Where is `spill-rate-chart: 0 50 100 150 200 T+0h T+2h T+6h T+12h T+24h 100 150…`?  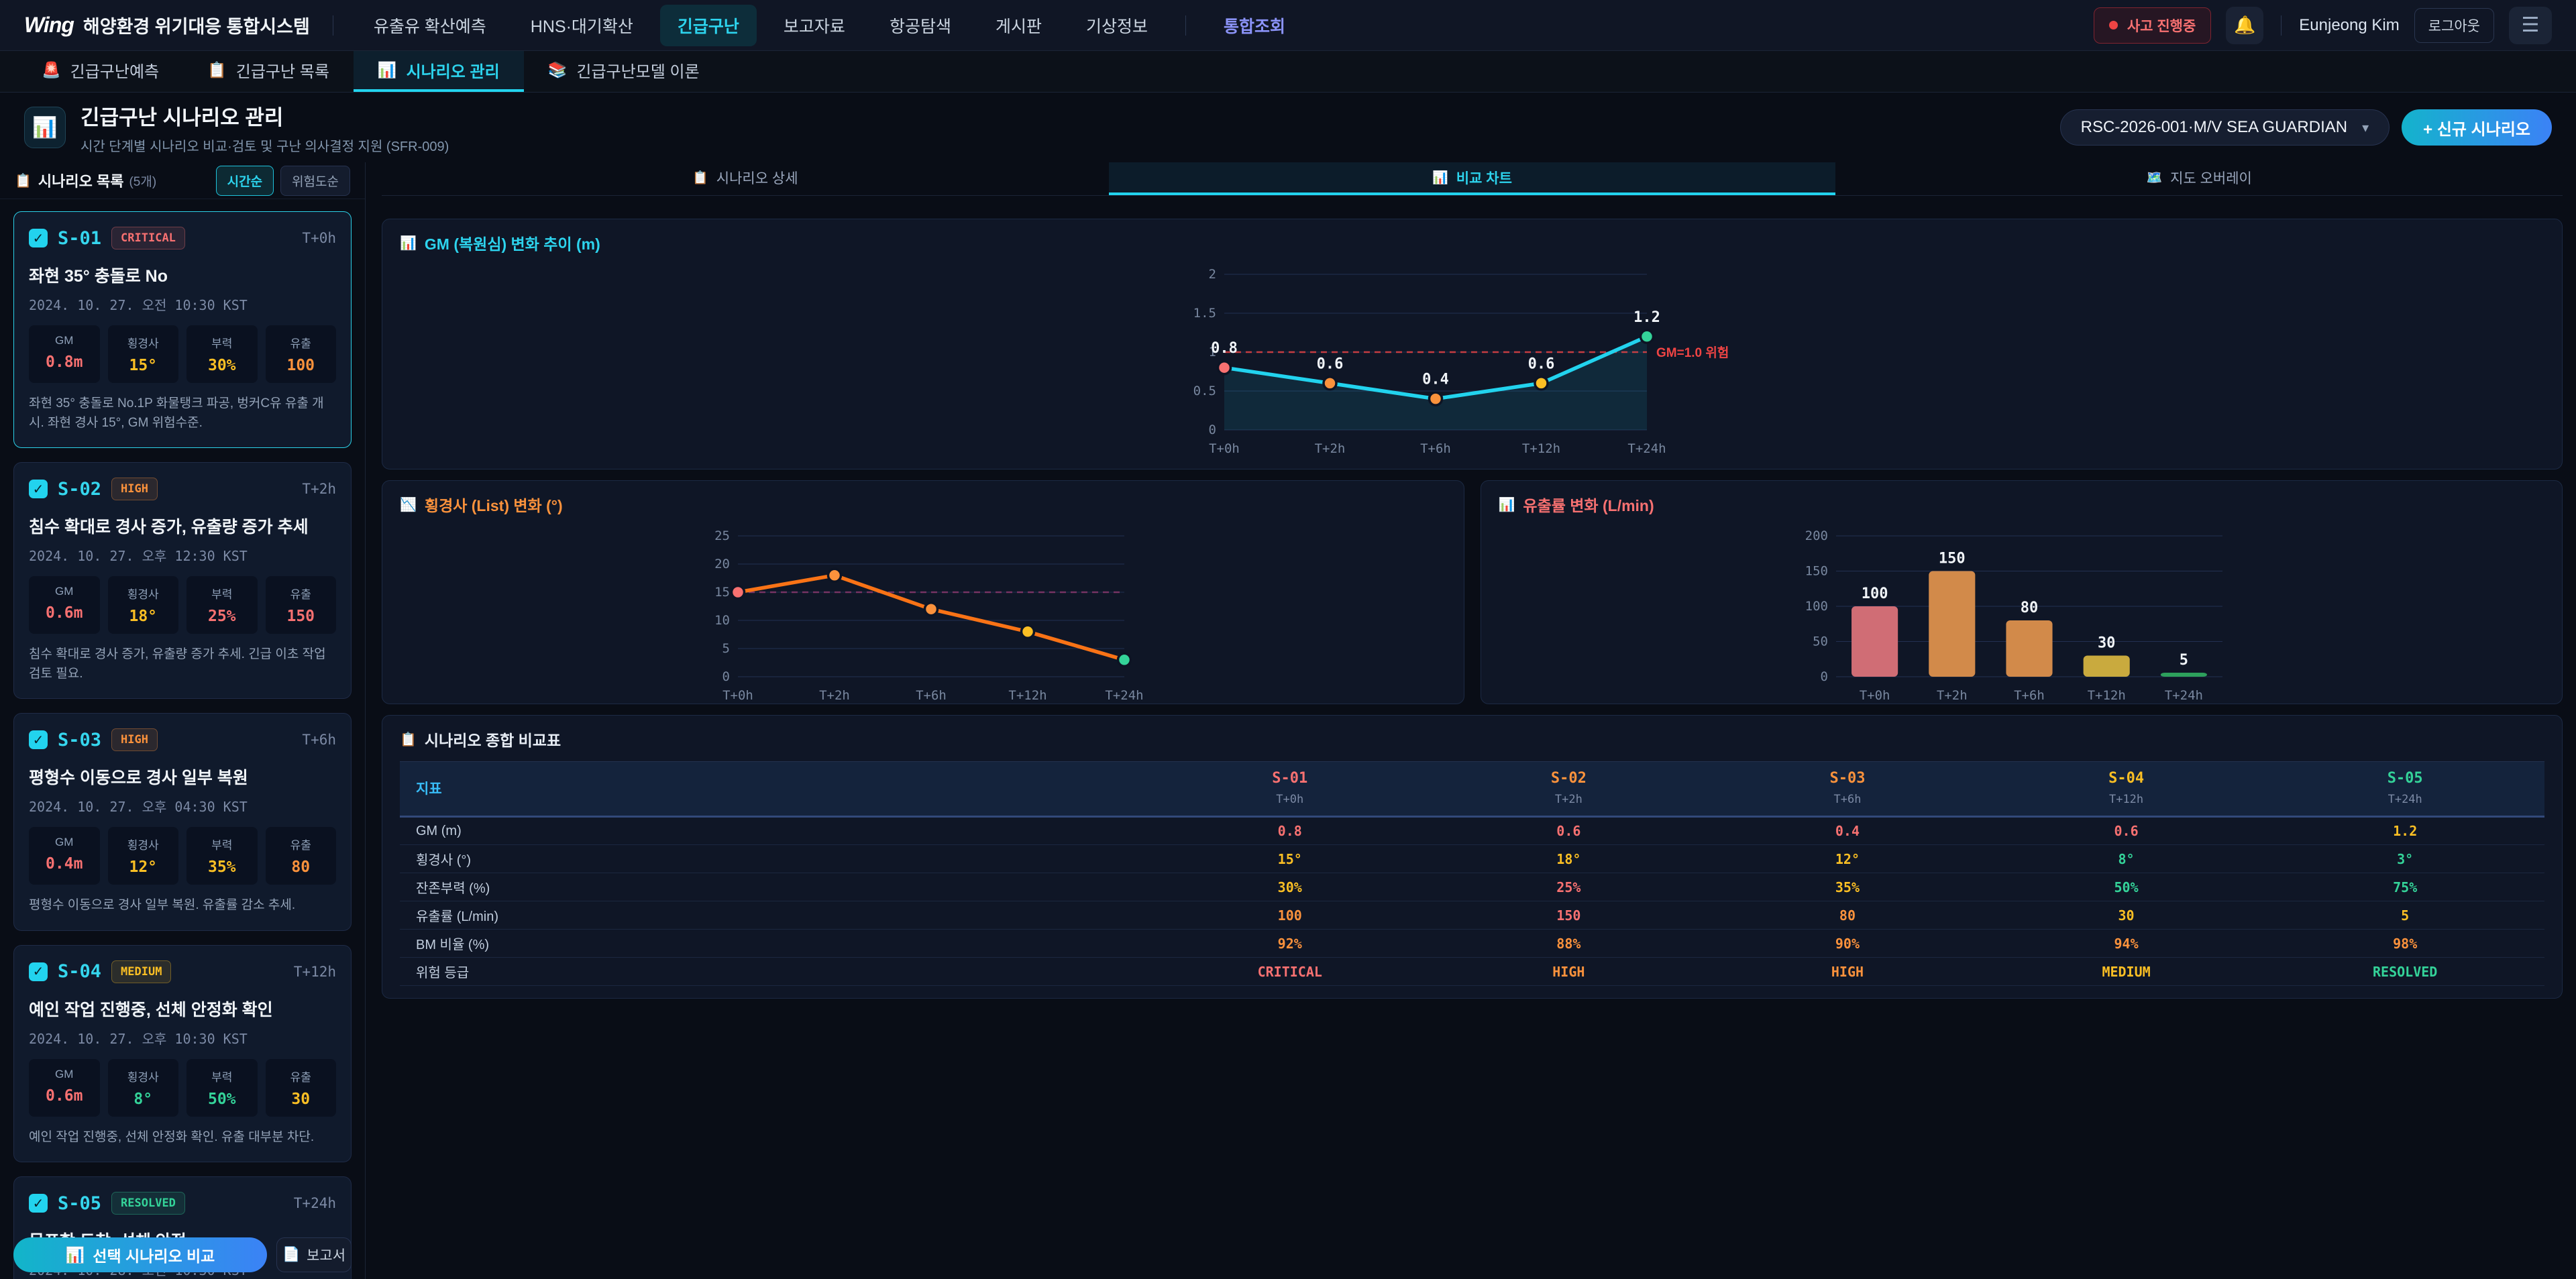 spill-rate-chart: 0 50 100 150 200 T+0h T+2h T+6h T+12h T+24h 100 150… is located at coordinates (2022, 611).